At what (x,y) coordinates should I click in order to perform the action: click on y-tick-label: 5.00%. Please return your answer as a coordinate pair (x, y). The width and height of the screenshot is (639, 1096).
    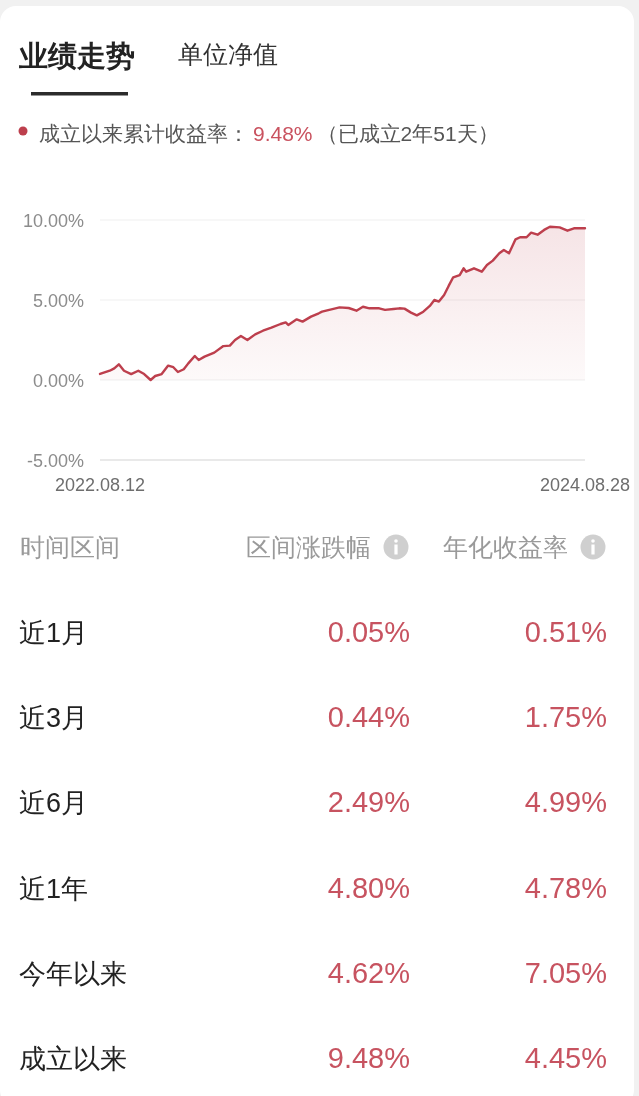
    Looking at the image, I should click on (58, 300).